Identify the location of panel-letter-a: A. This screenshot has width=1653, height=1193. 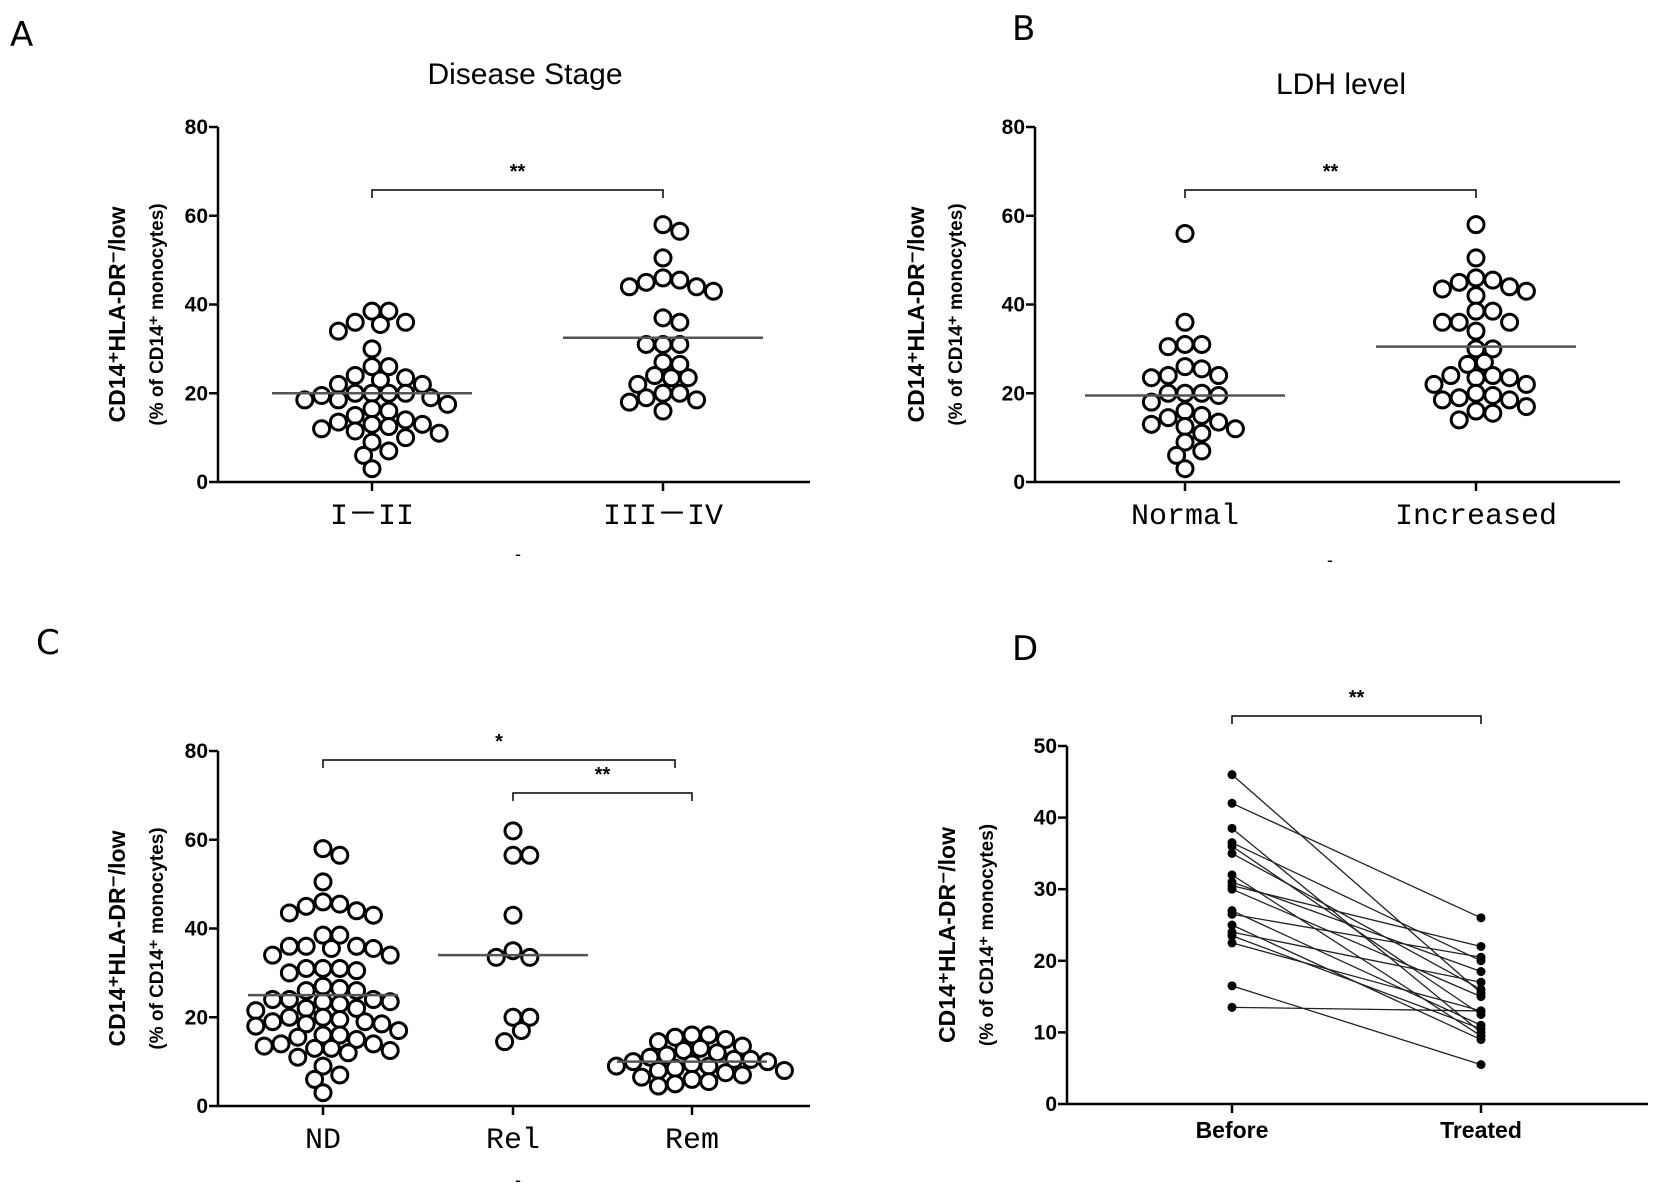
(21, 35).